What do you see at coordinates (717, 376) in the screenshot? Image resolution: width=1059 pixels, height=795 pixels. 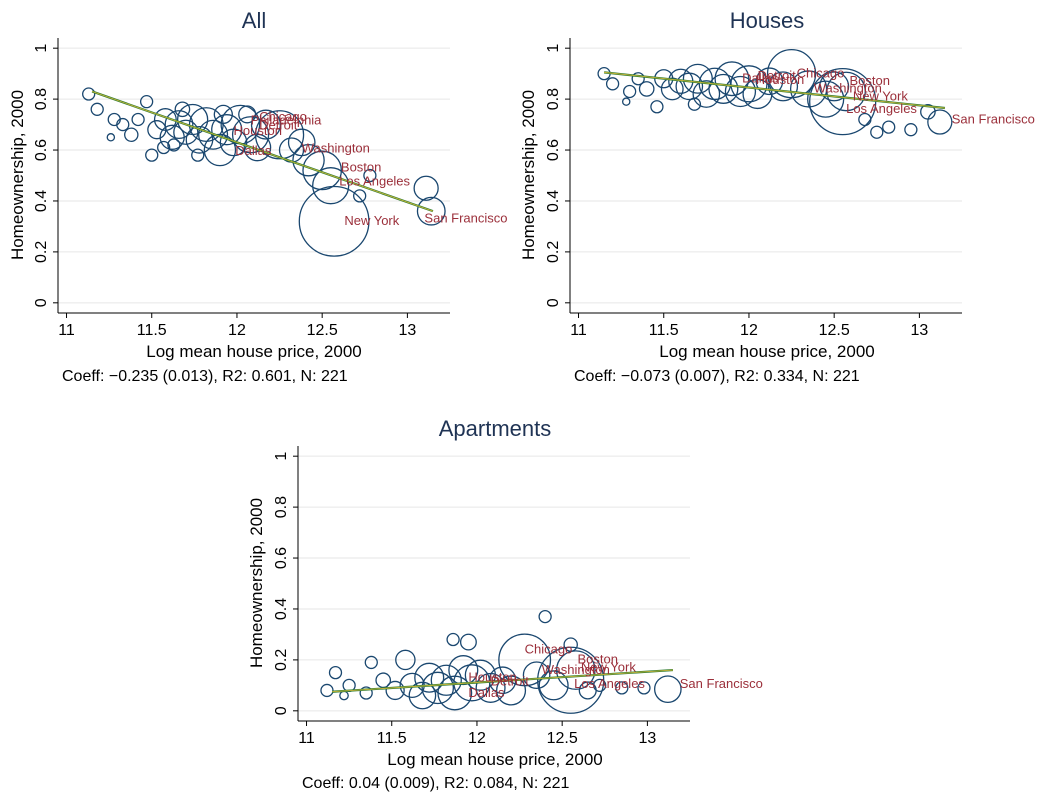 I see `regression-note: Coeff: −0.073 (0.007), R2: 0.334, N: 221` at bounding box center [717, 376].